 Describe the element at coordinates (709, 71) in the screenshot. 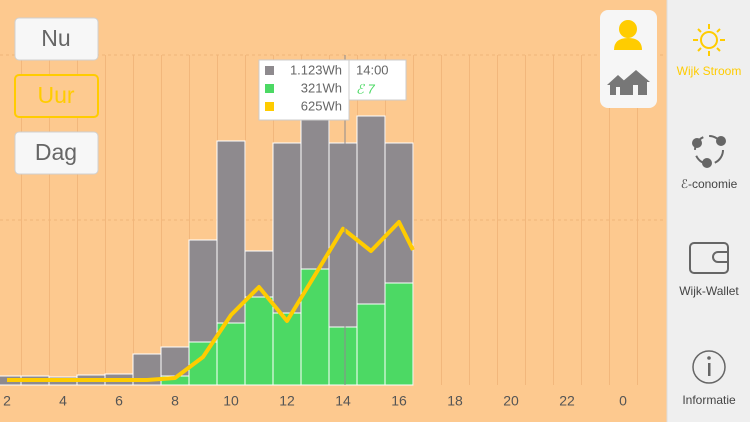

I see `nav-label: Wijk Stroom` at that location.